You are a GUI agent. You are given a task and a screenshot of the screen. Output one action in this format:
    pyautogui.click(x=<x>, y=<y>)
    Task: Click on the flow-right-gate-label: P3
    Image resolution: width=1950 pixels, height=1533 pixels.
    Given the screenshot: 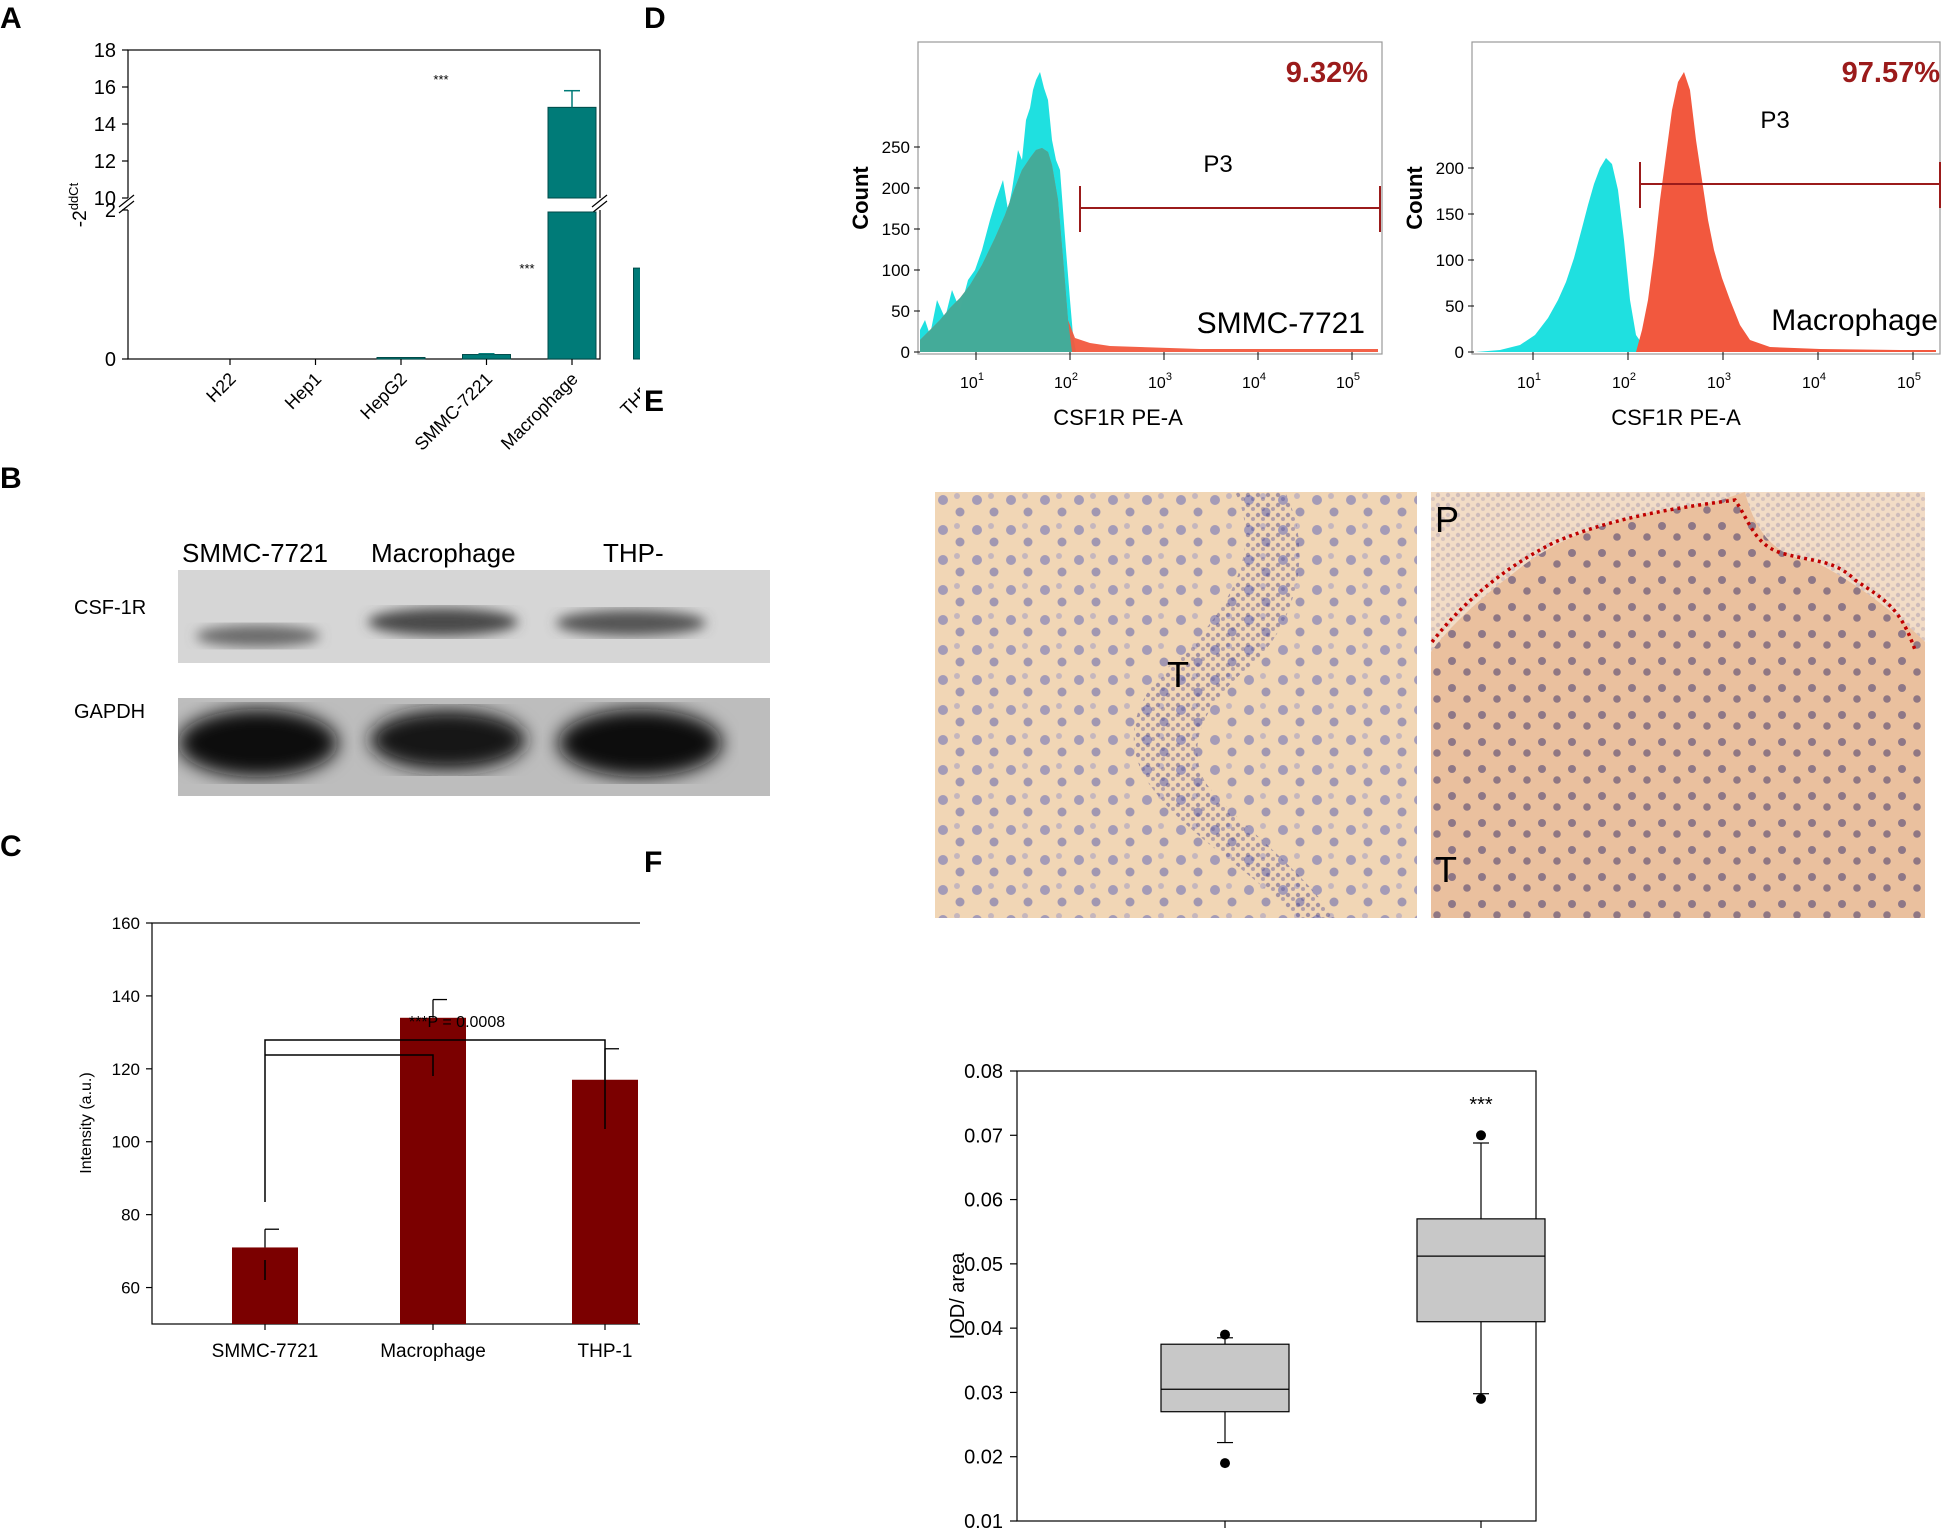 What is the action you would take?
    pyautogui.click(x=1774, y=120)
    